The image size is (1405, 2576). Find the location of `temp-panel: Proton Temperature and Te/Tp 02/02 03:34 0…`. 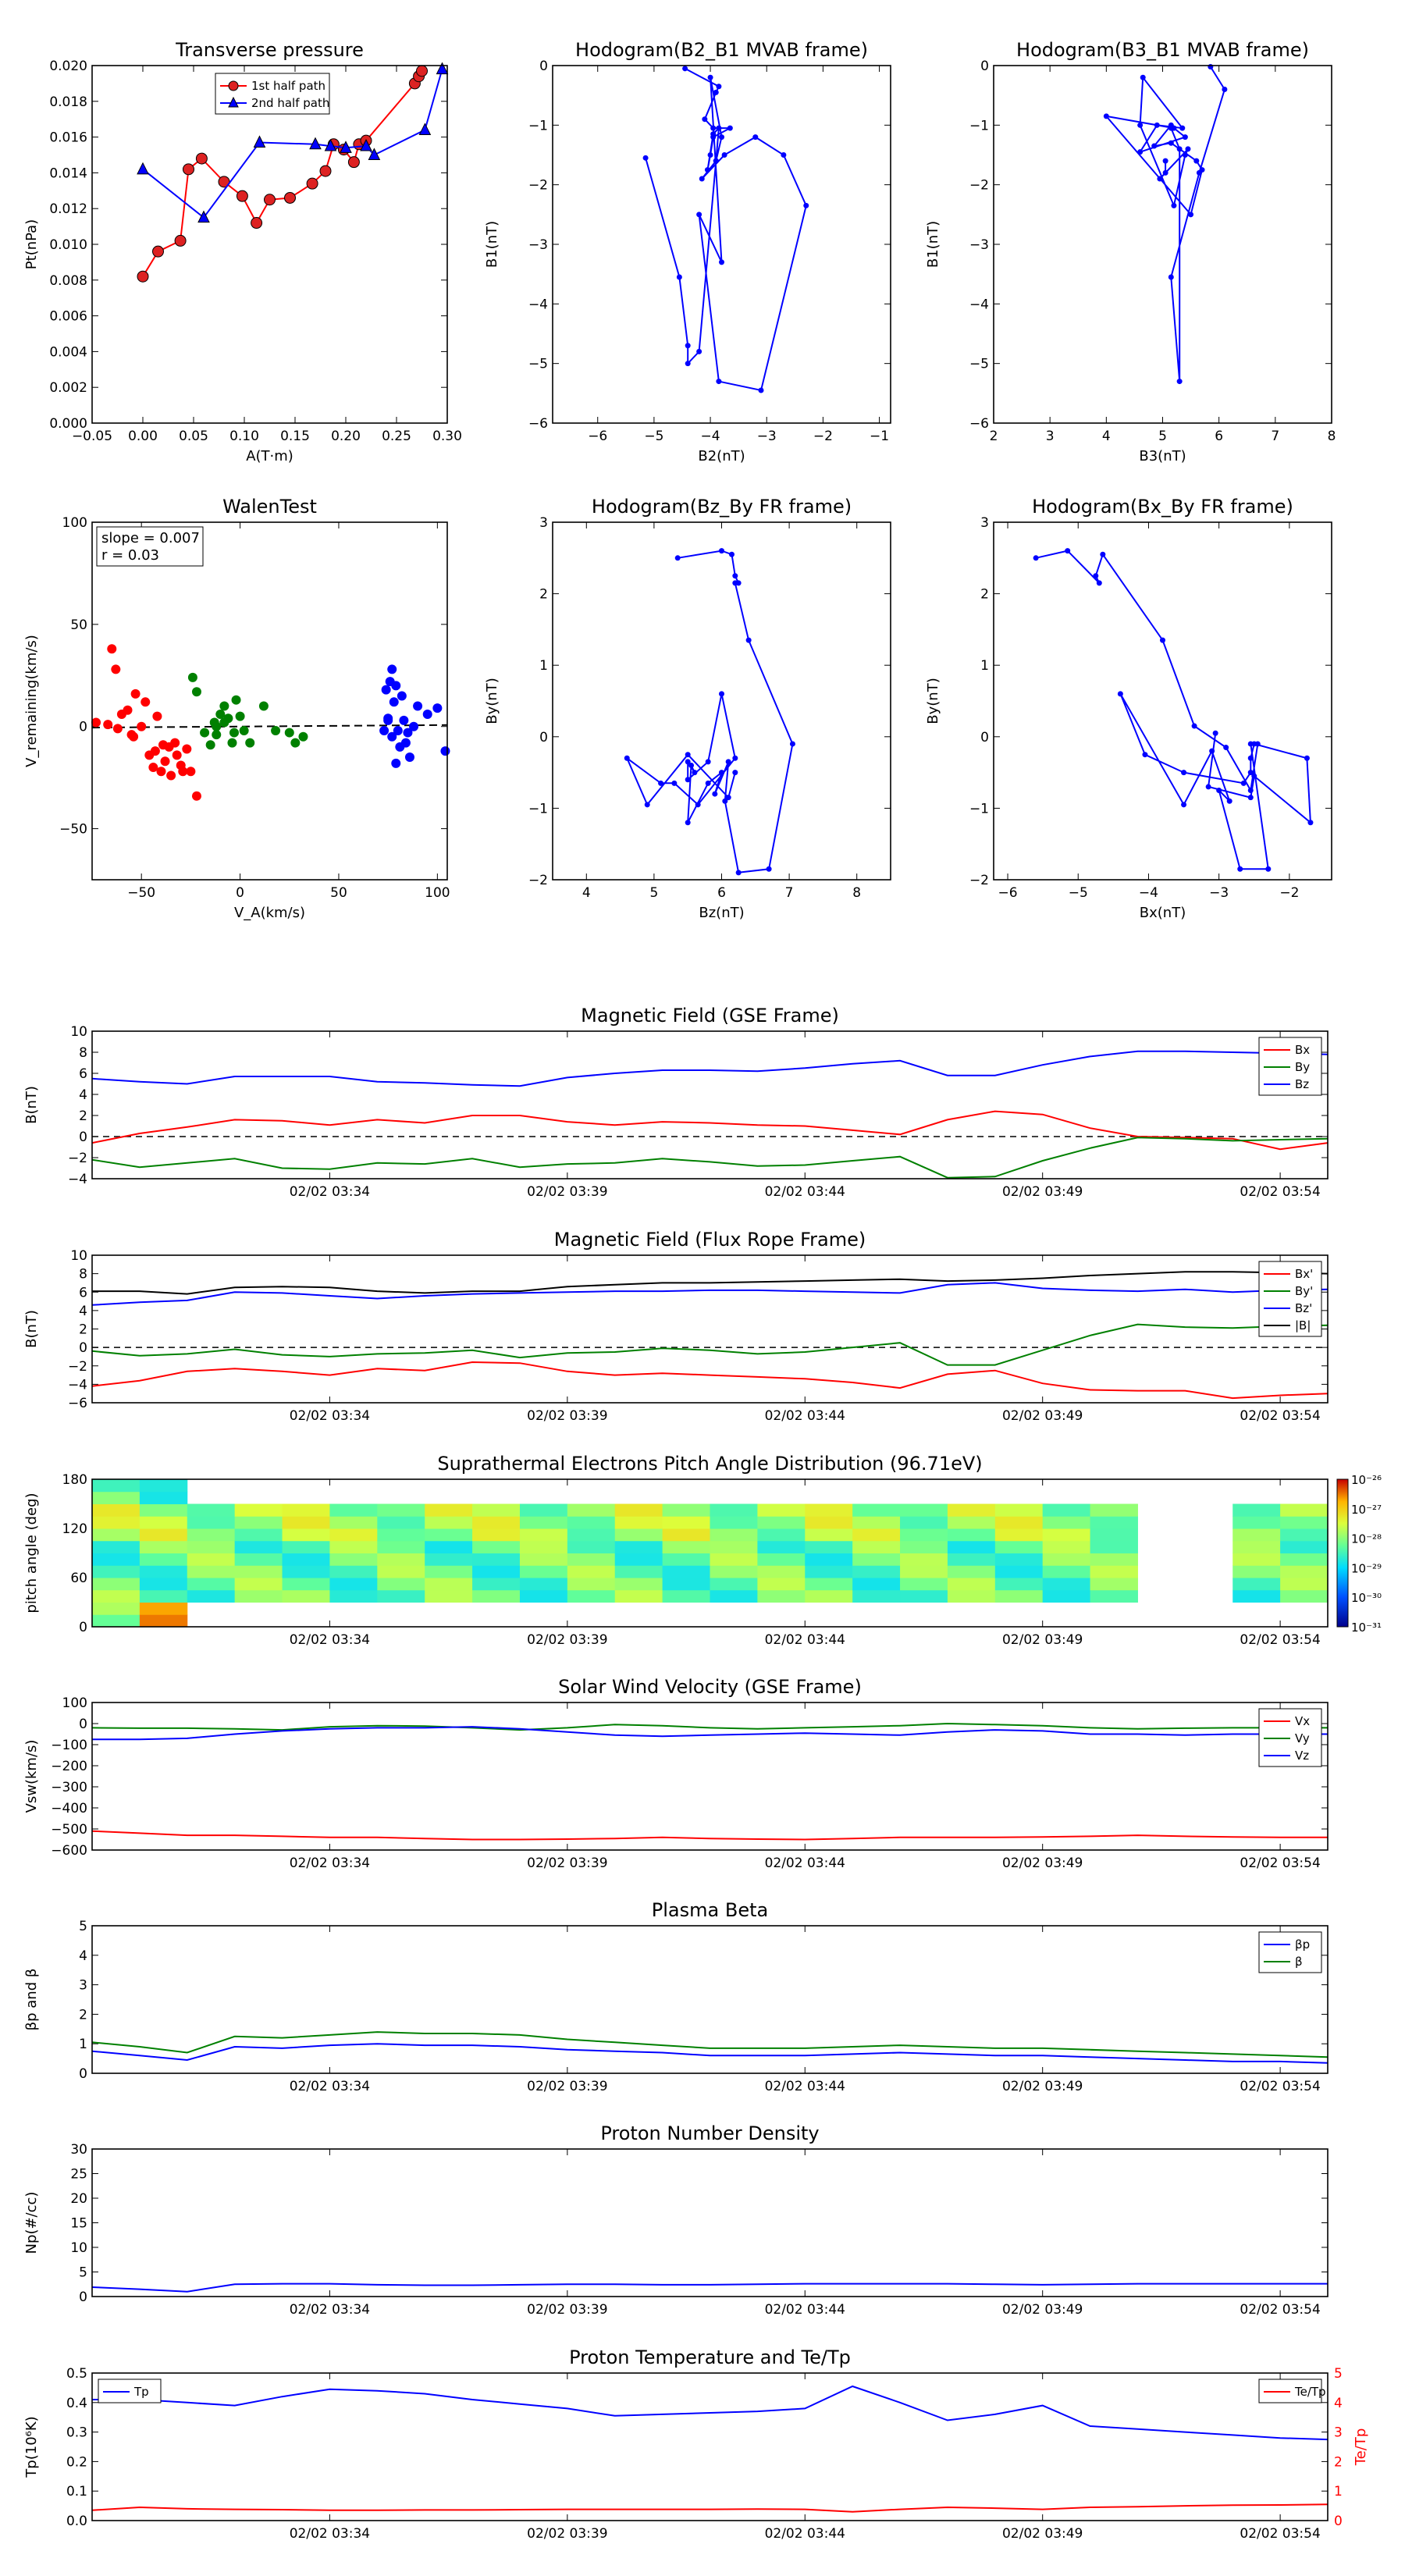

temp-panel: Proton Temperature and Te/Tp 02/02 03:34 0… is located at coordinates (696, 2444).